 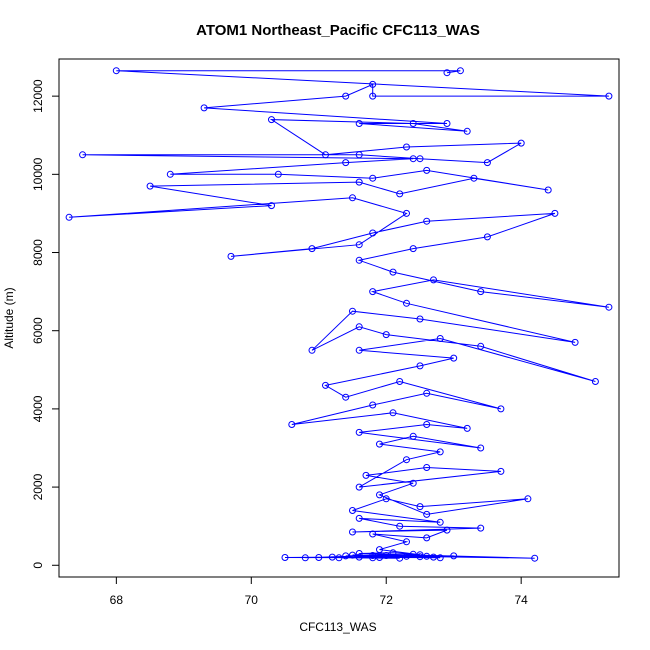 What do you see at coordinates (38, 174) in the screenshot?
I see `y-tick-label: 10000` at bounding box center [38, 174].